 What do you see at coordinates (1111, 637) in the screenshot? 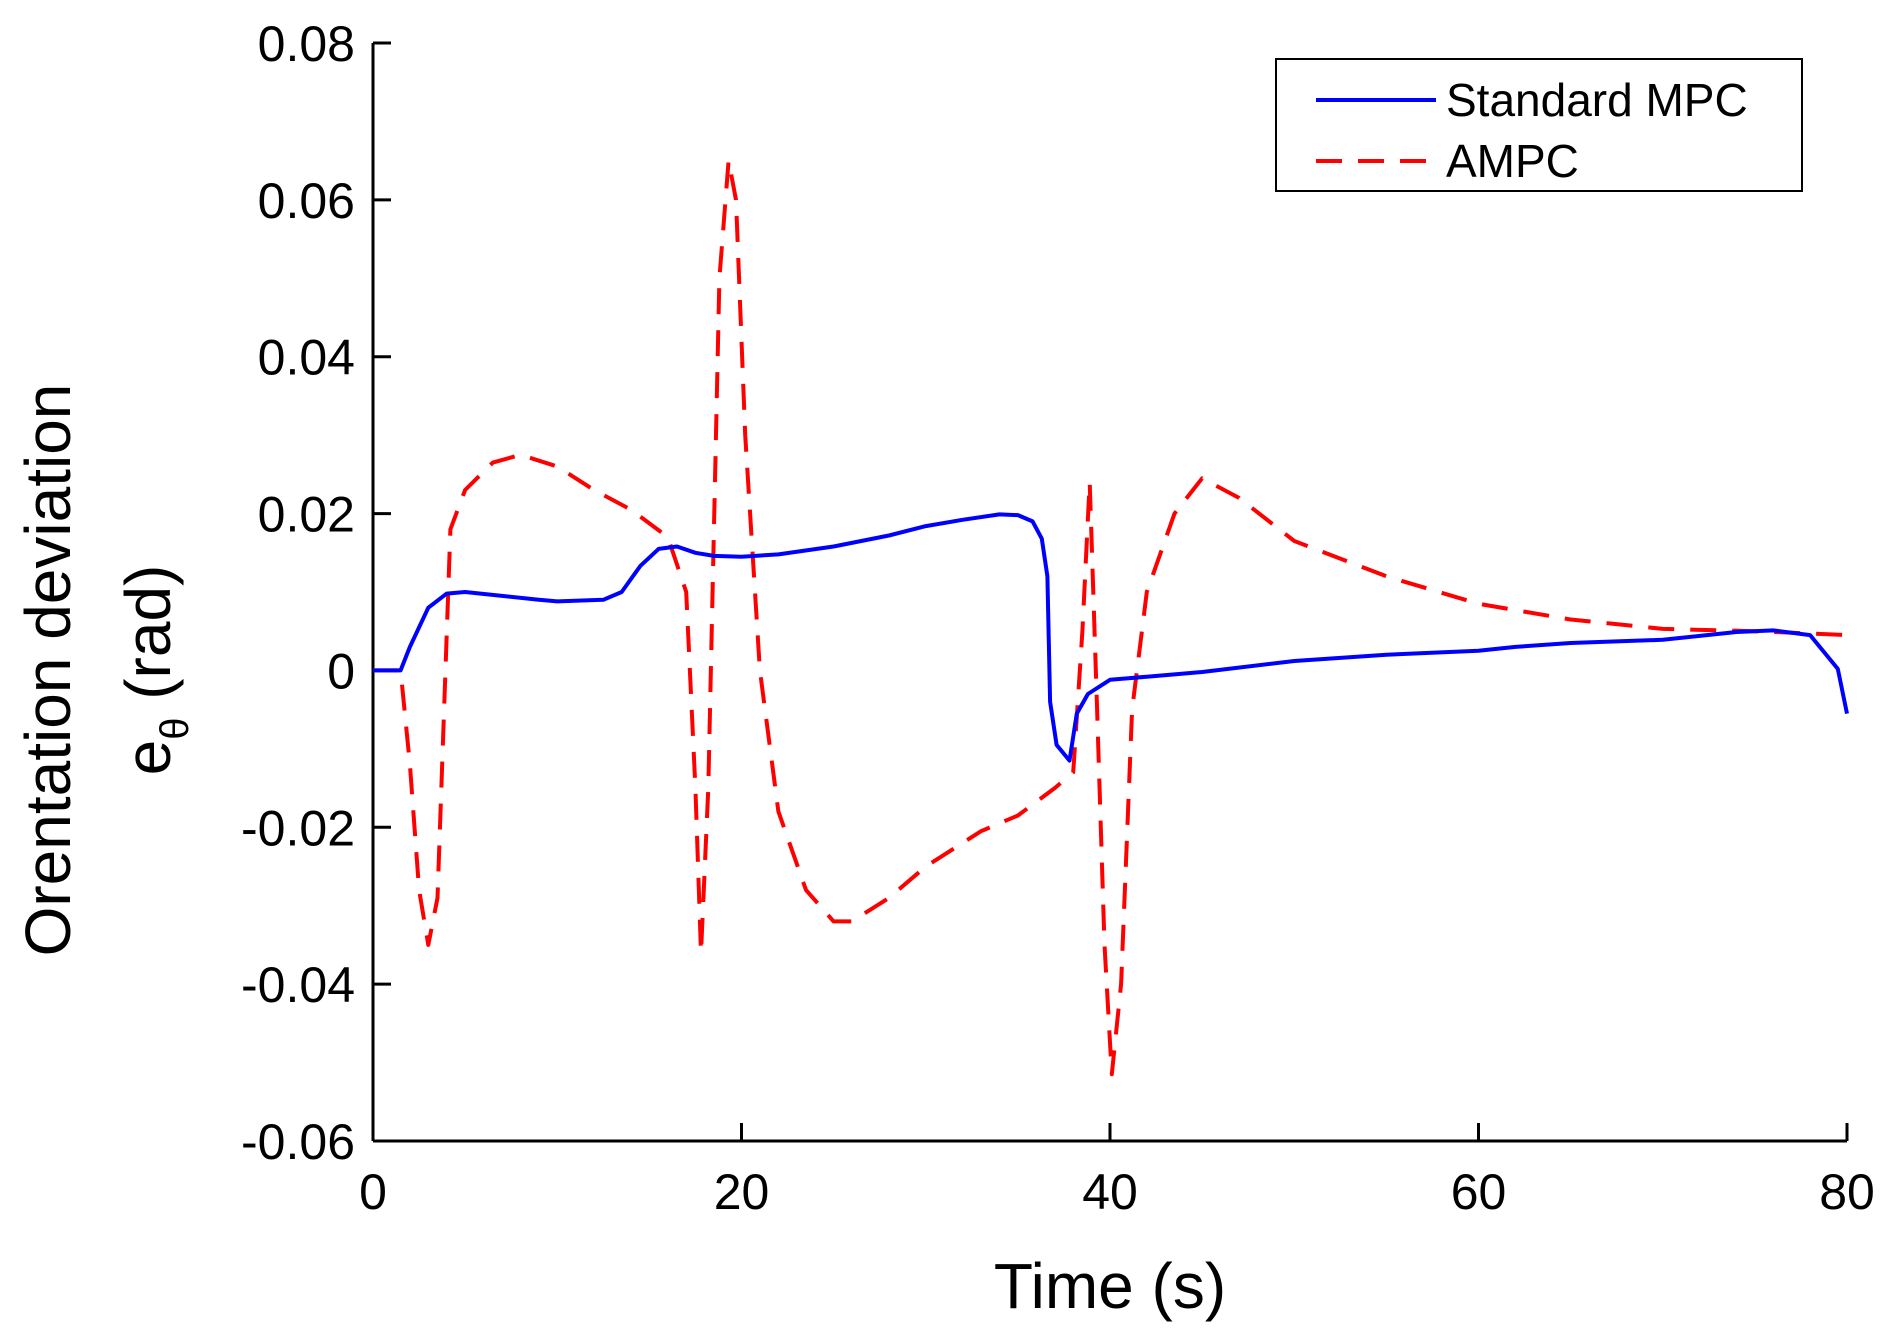
I see `series-line-standard-mpc` at bounding box center [1111, 637].